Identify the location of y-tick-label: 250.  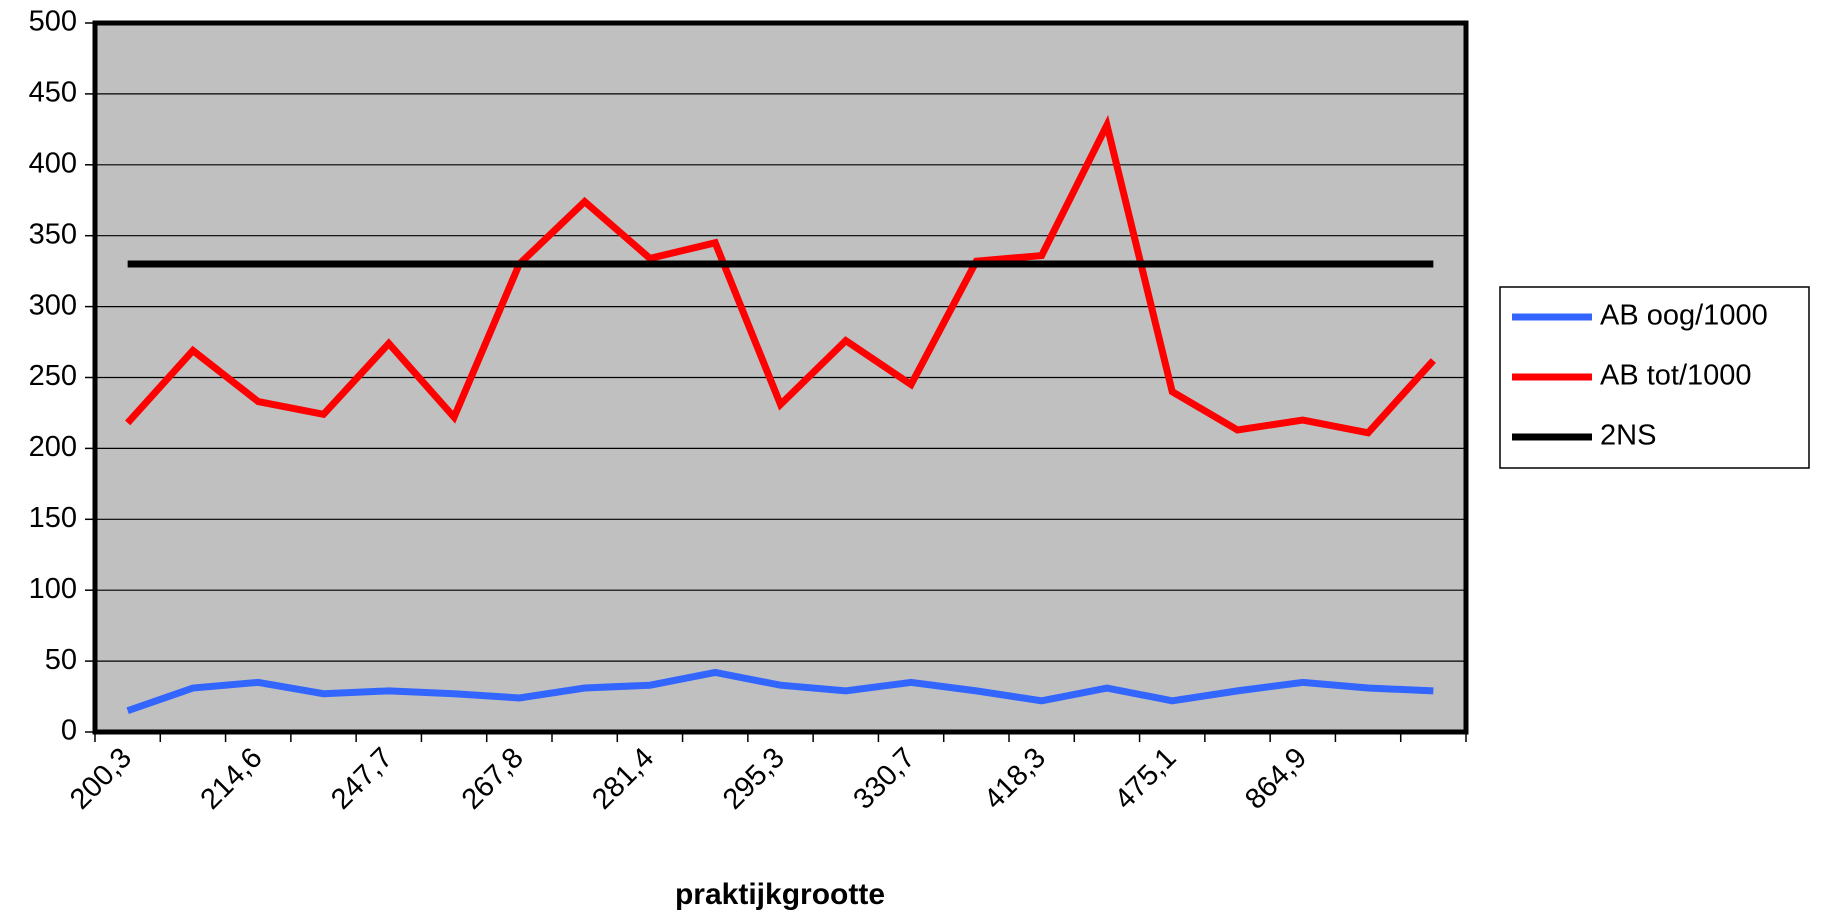
(53, 376).